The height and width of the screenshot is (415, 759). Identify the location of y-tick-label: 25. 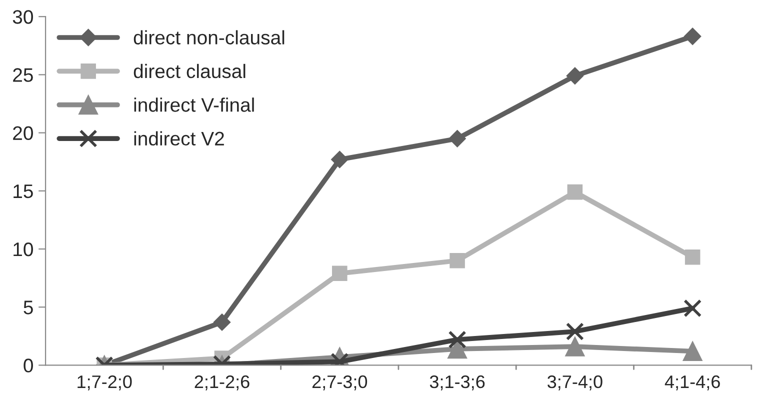
(23, 75).